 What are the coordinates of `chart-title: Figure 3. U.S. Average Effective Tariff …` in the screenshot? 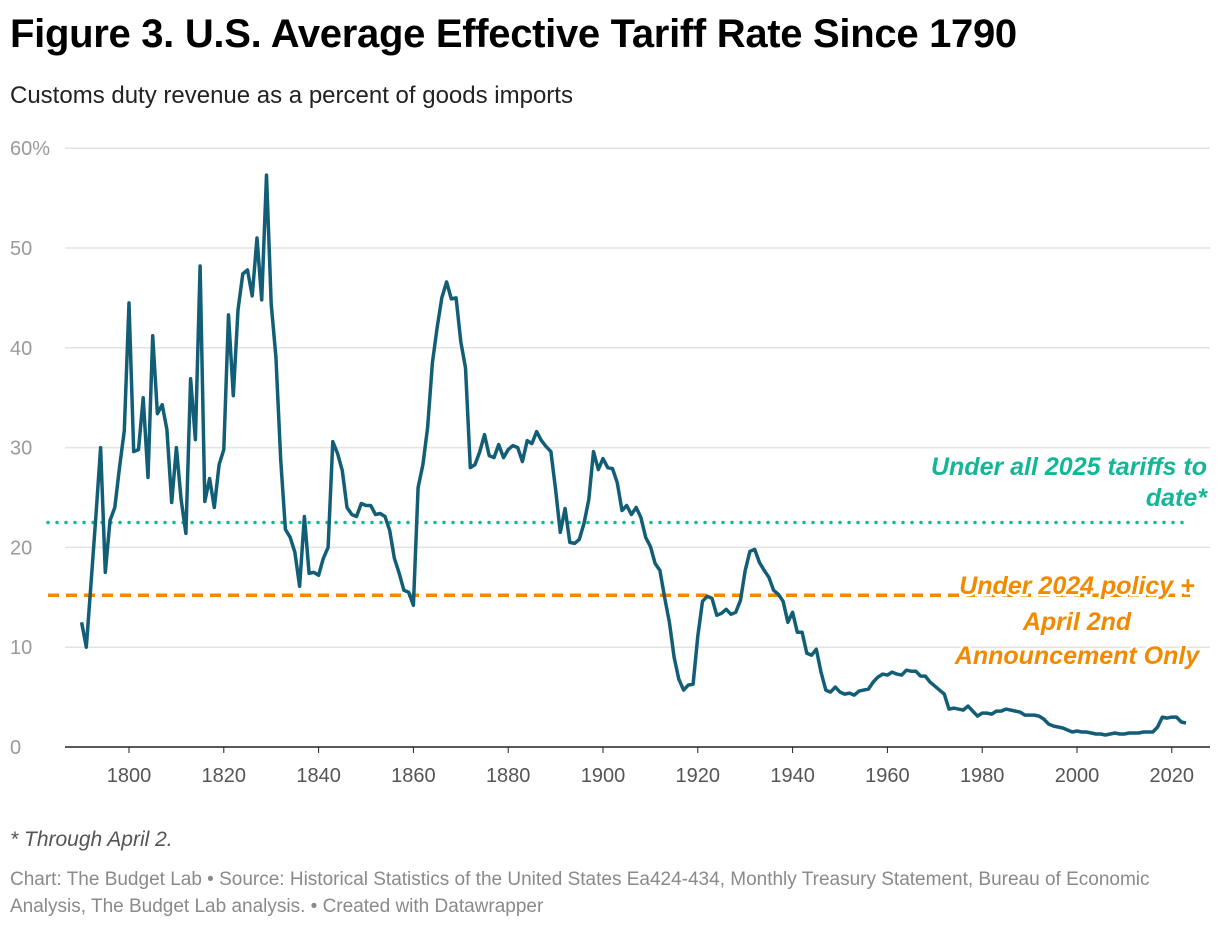 It's located at (513, 34).